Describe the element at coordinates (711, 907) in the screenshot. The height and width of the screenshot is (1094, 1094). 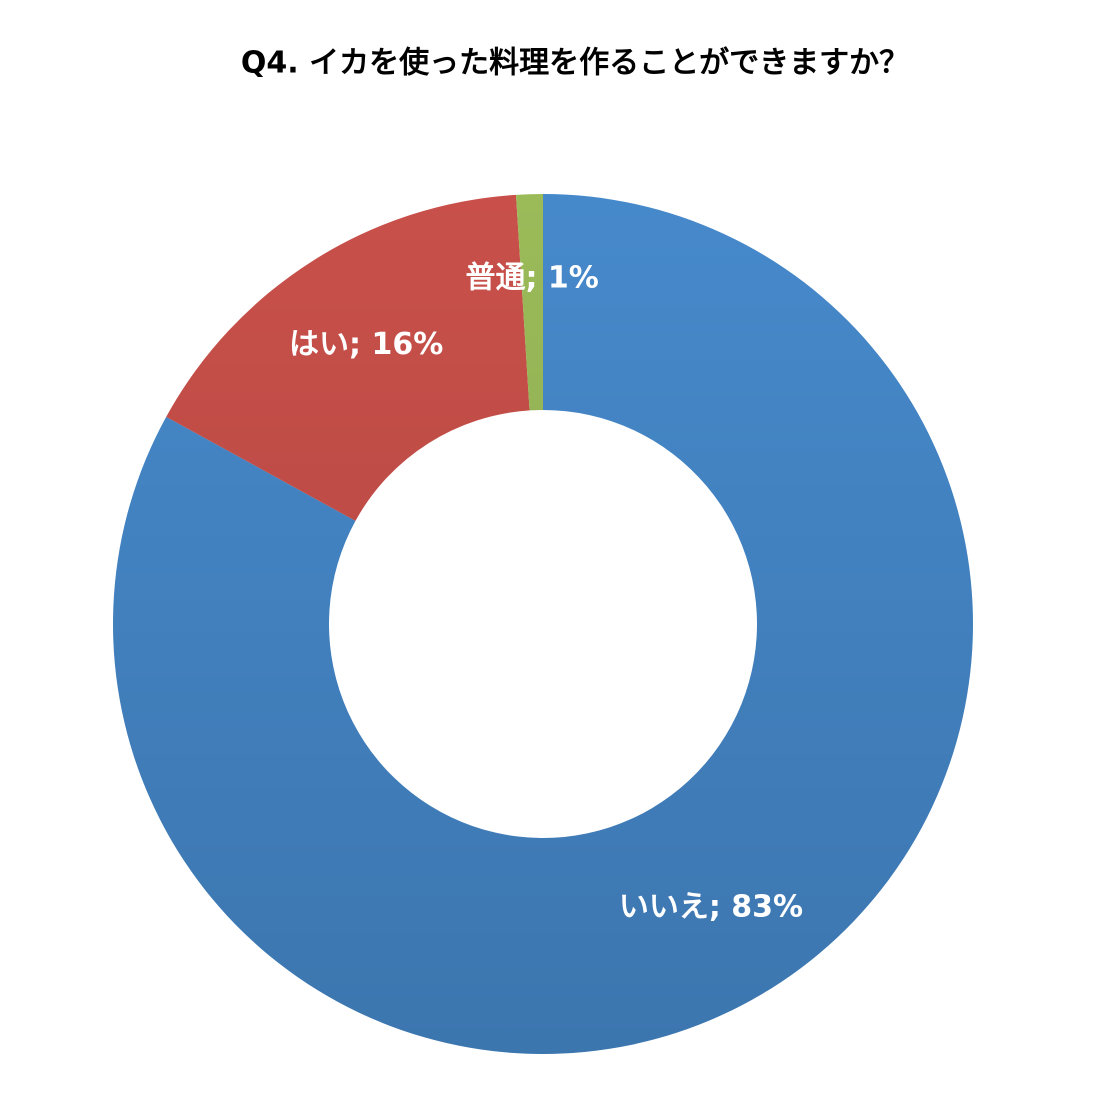
I see `data-label: いいえ; 83%` at that location.